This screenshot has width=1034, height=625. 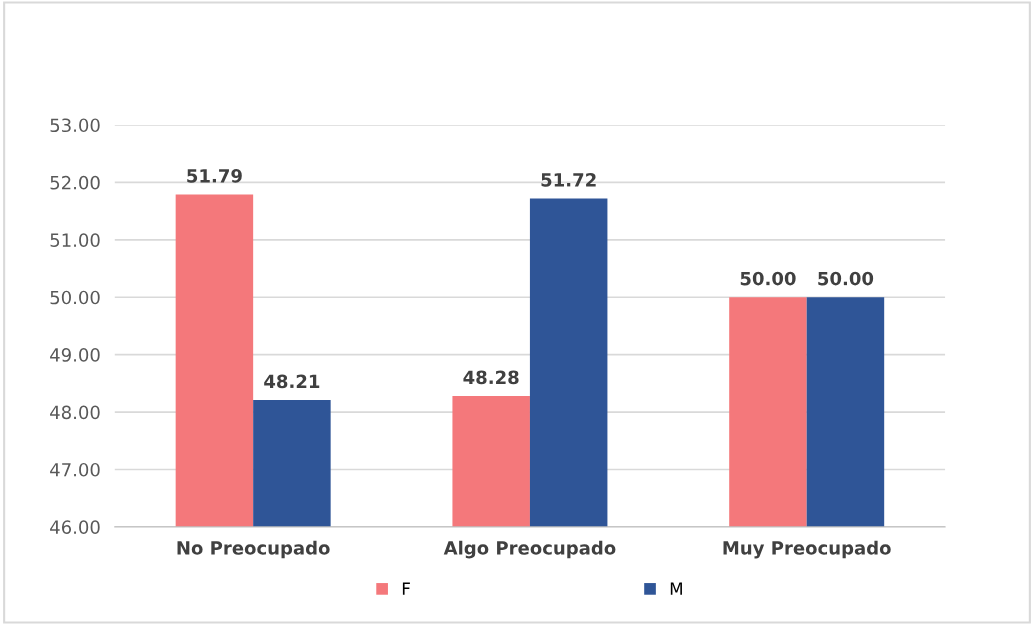 I want to click on y-tick-label: 53.00, so click(x=75, y=125).